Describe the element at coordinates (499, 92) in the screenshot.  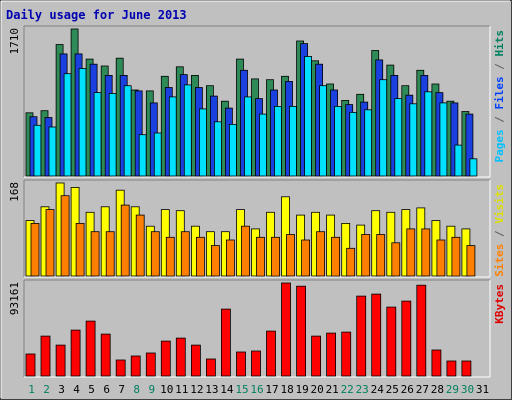
I see `legend-text-2: Files` at that location.